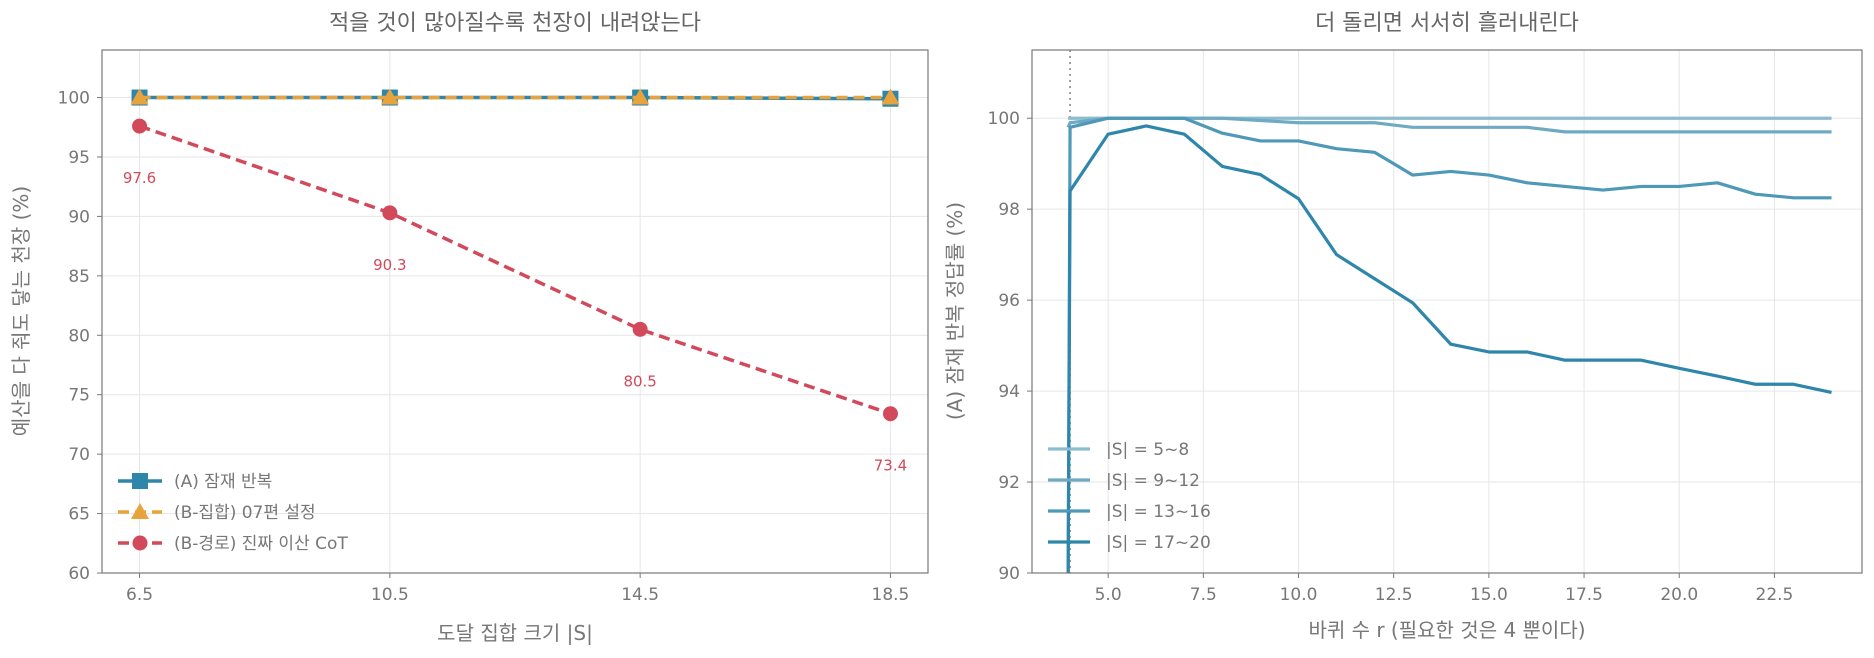 The height and width of the screenshot is (658, 1874). I want to click on left-legend: (A) 잠재 반복 (B-집합) 07편 설정 (B-경로) 진짜 이산 CoT, so click(233, 513).